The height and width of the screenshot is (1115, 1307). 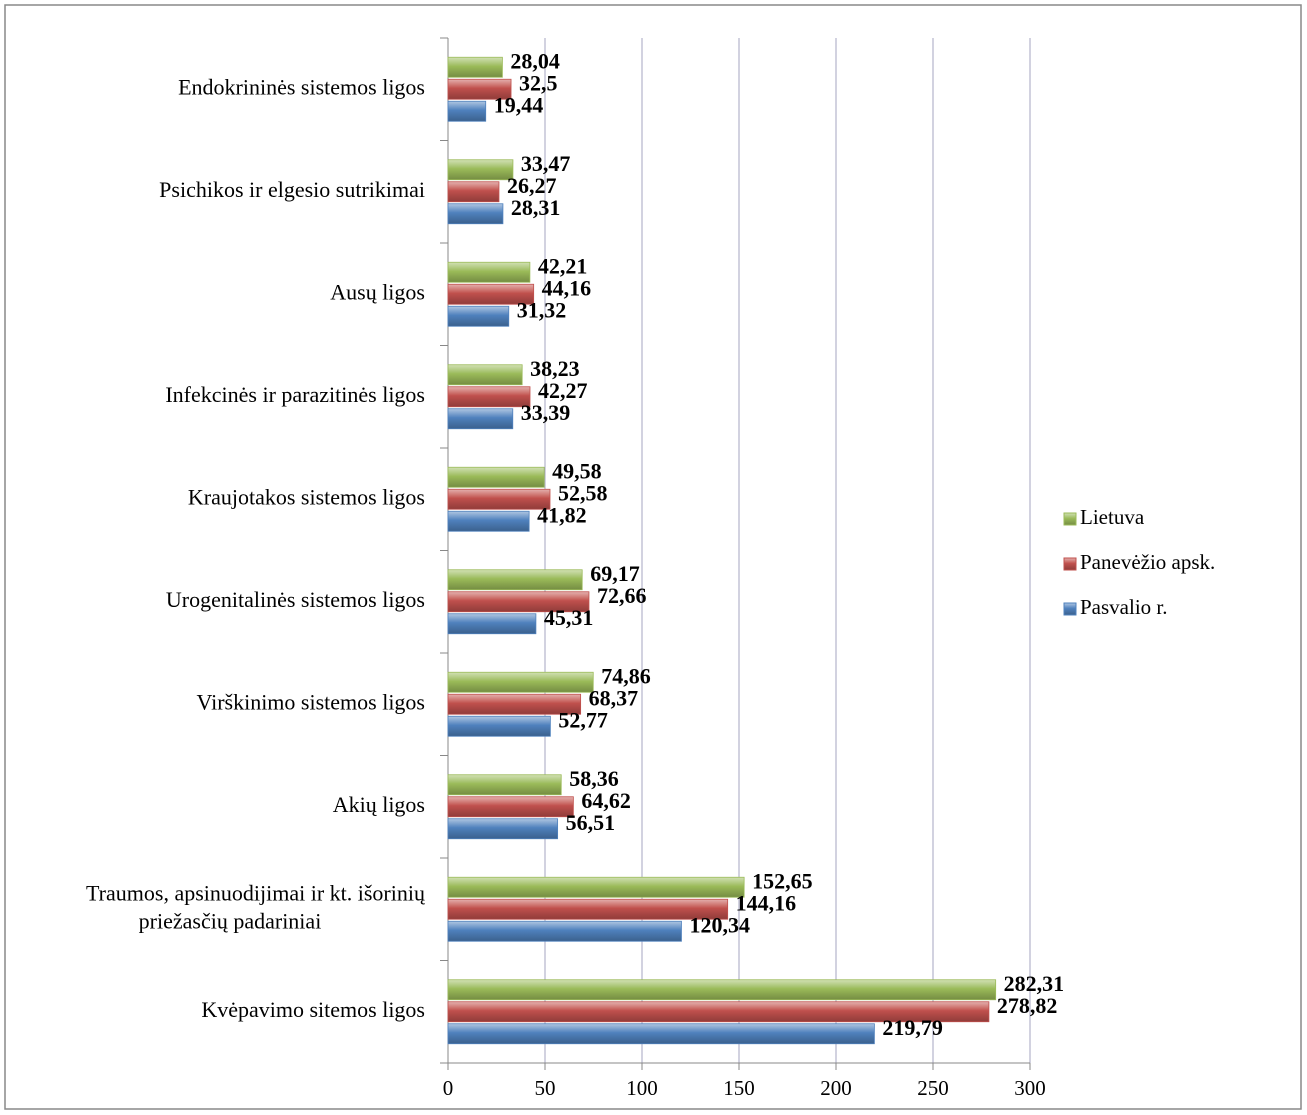 What do you see at coordinates (1124, 607) in the screenshot?
I see `legend-label: Pasvalio r.` at bounding box center [1124, 607].